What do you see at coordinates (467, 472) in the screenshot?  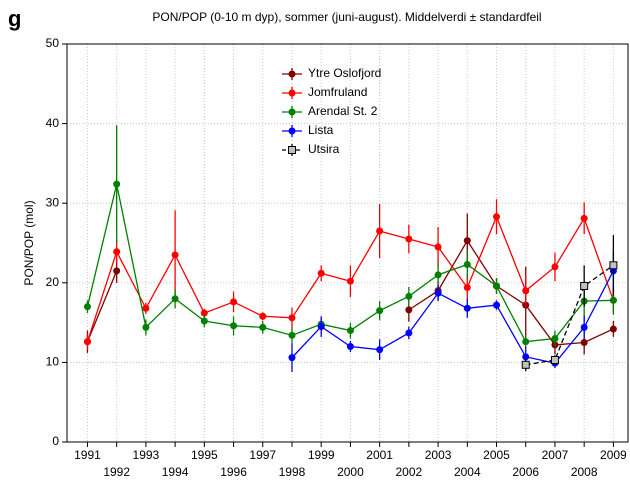 I see `x-tick-label: 2004` at bounding box center [467, 472].